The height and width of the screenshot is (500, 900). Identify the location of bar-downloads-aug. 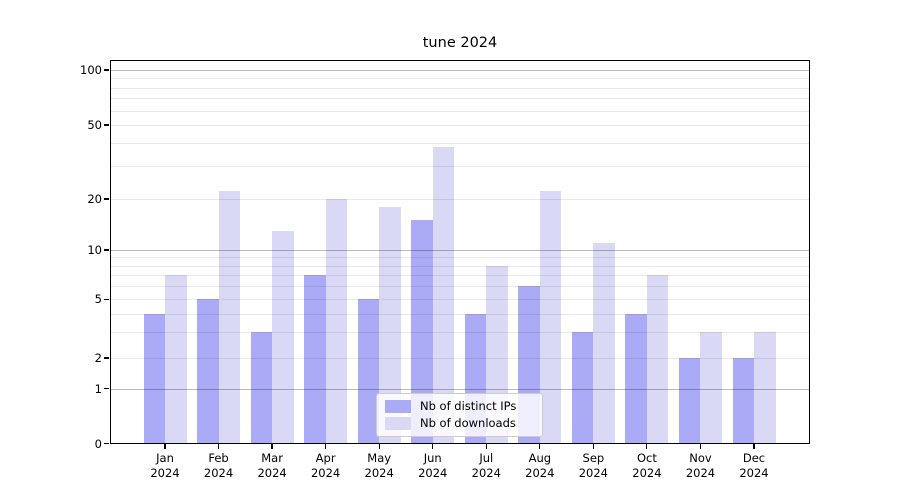
(550, 317).